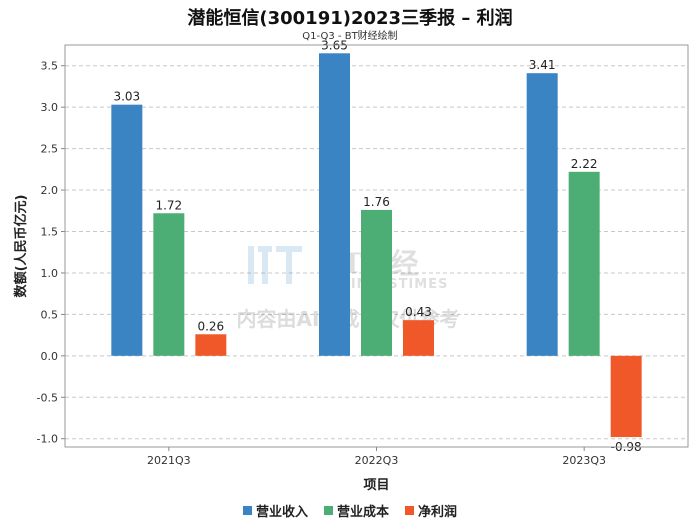 This screenshot has height=524, width=700. Describe the element at coordinates (168, 205) in the screenshot. I see `data-label: 1.72` at that location.